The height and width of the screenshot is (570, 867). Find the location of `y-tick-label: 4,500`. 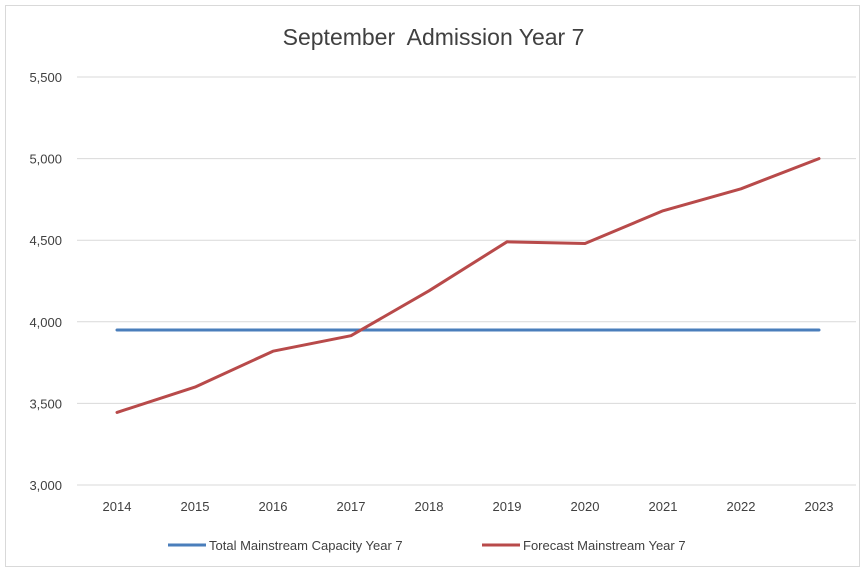

y-tick-label: 4,500 is located at coordinates (45, 240).